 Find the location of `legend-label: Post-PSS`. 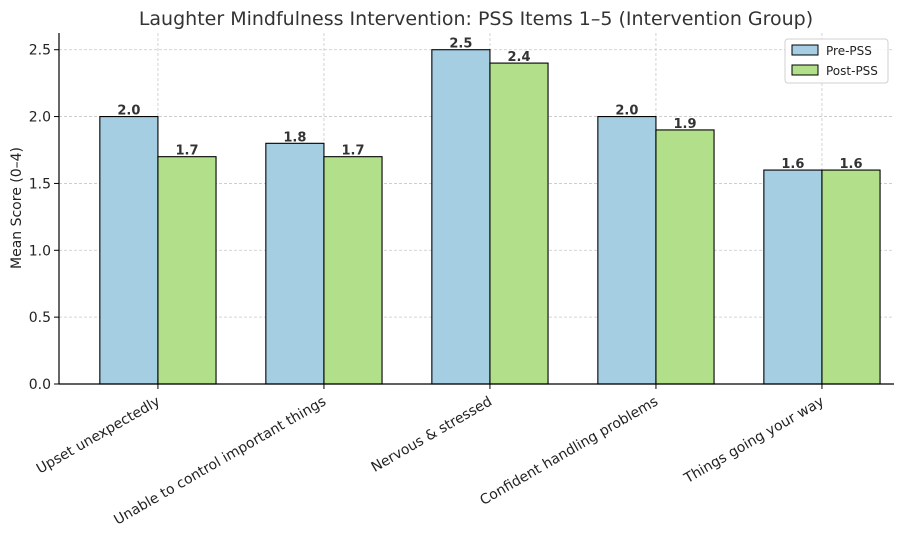

legend-label: Post-PSS is located at coordinates (852, 71).